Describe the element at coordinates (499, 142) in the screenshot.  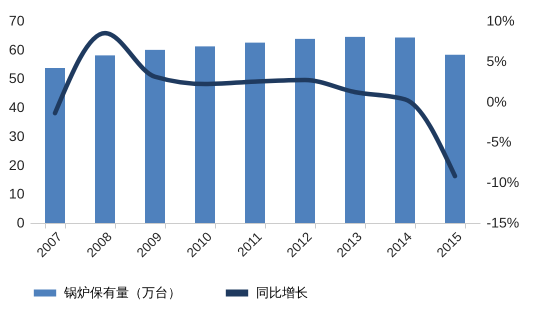
I see `y2-tick-label: -5%` at that location.